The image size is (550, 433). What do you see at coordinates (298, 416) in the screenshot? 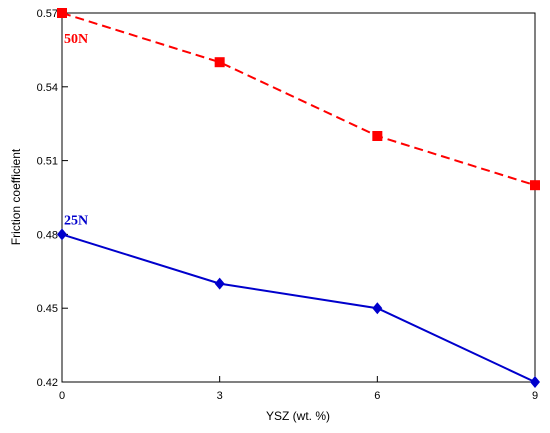
I see `x-axis-title: YSZ (wt. %)` at bounding box center [298, 416].